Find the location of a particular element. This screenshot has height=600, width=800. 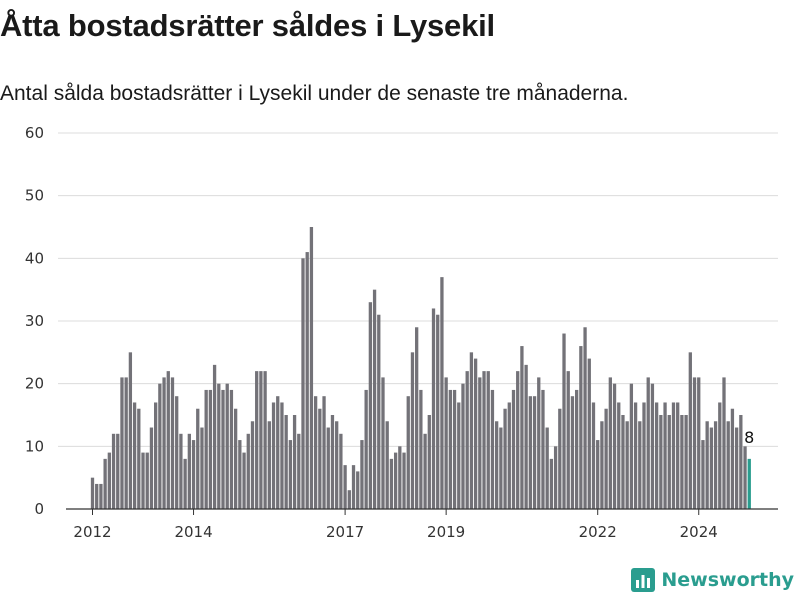

x-tick-label: 2012 is located at coordinates (92, 531).